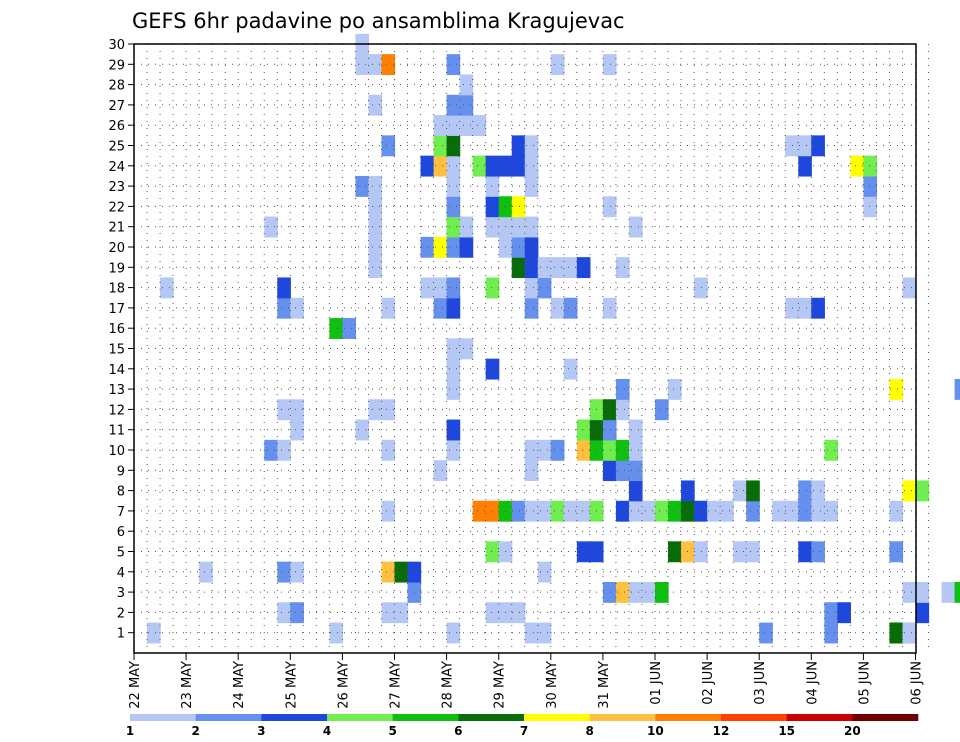  Describe the element at coordinates (852, 731) in the screenshot. I see `colorbar-label: 20` at that location.